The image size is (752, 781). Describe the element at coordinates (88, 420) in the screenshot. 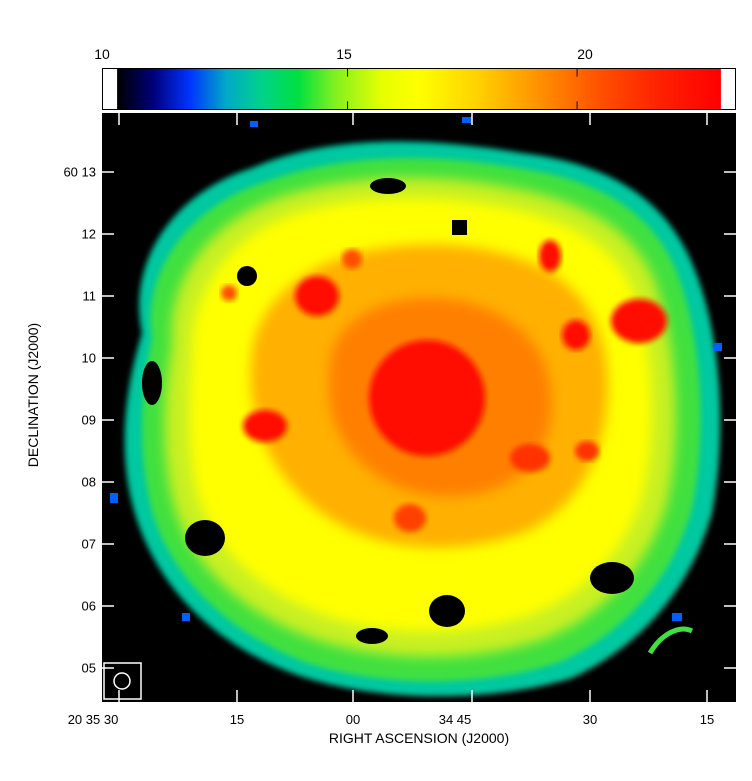

I see `dec-tick-label: 09` at that location.